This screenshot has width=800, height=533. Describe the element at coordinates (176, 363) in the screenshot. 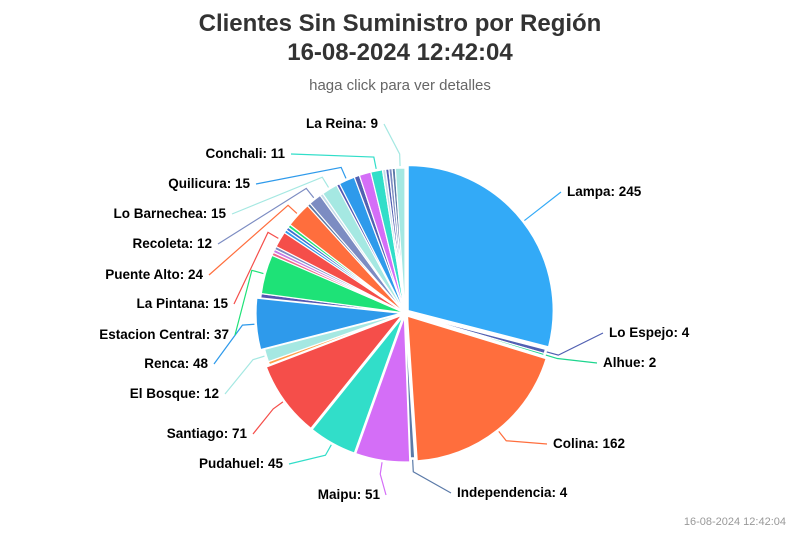

I see `data-label-renca: Renca: 48` at that location.